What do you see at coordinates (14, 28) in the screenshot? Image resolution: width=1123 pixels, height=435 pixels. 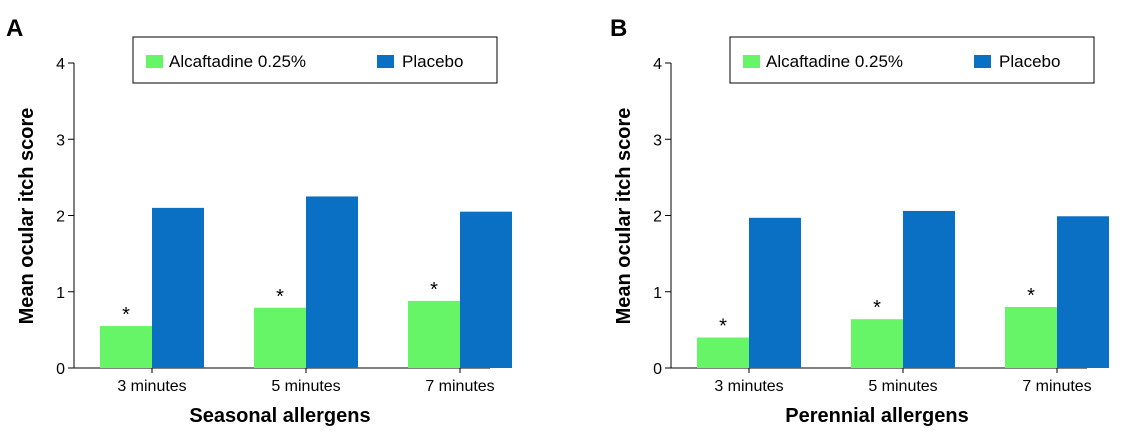 I see `panel-letter: A` at bounding box center [14, 28].